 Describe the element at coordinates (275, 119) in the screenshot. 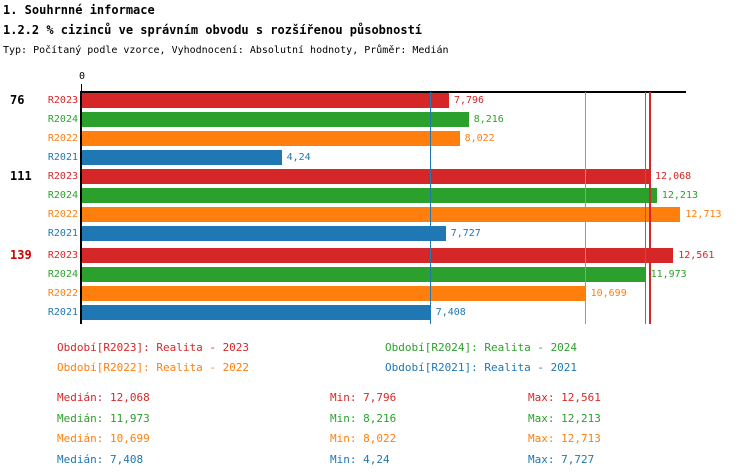

I see `bar-76-R2024` at that location.